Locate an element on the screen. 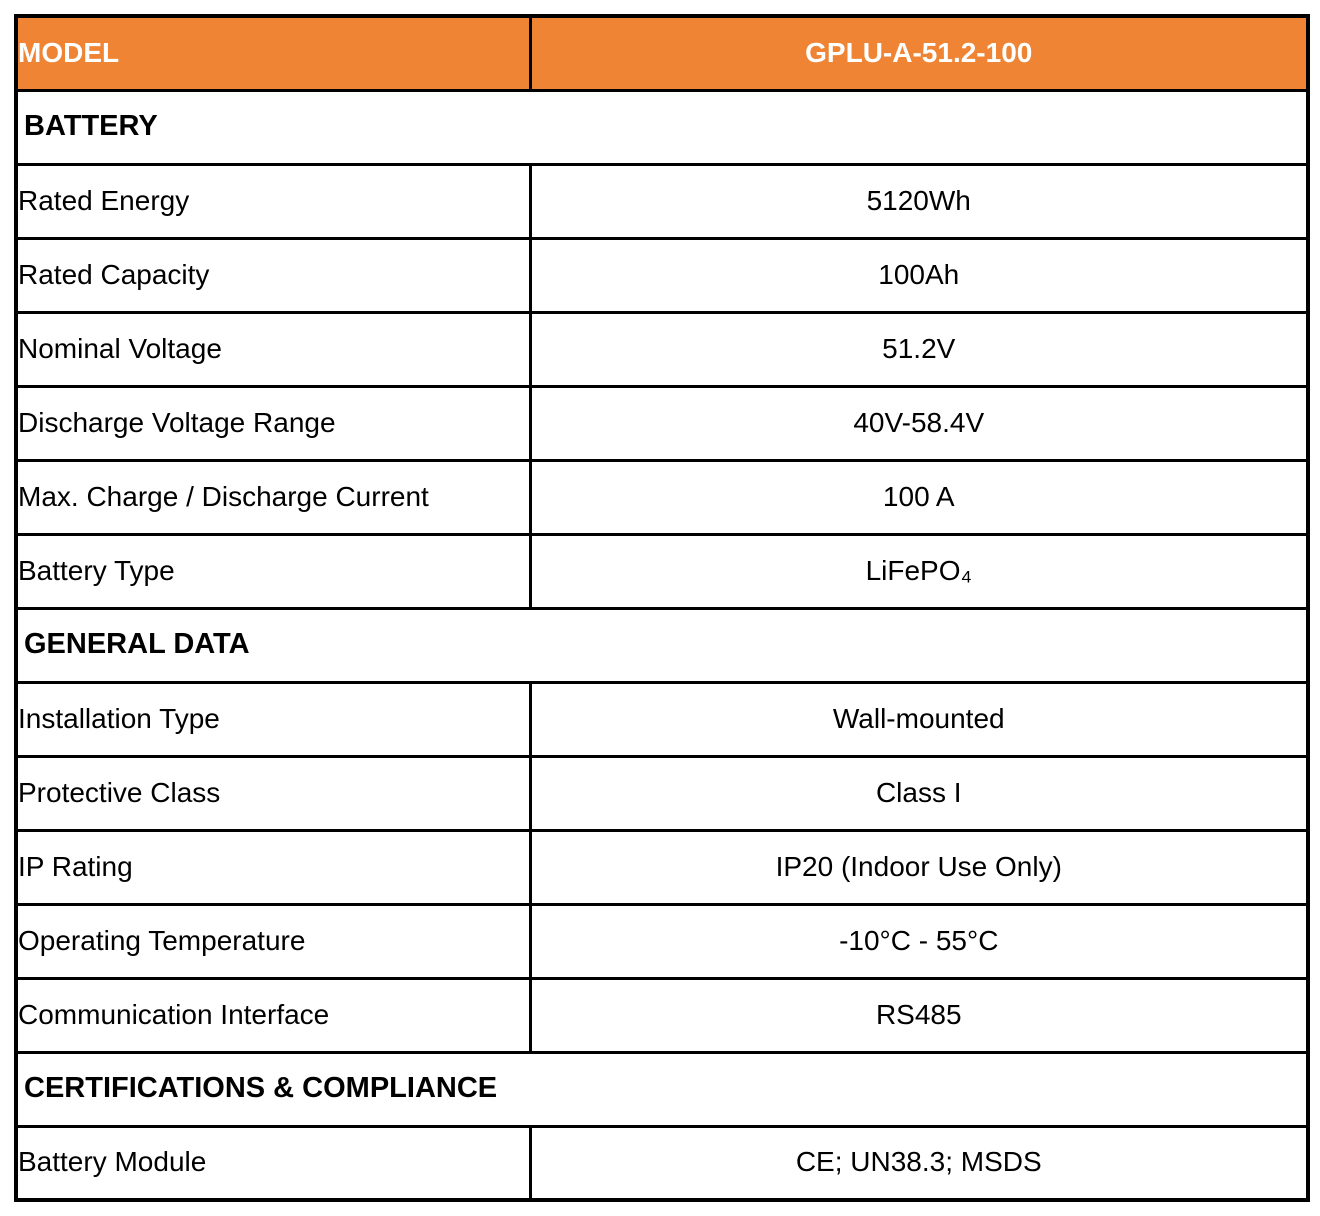 The height and width of the screenshot is (1216, 1320). spec-value: 51.2V is located at coordinates (919, 349).